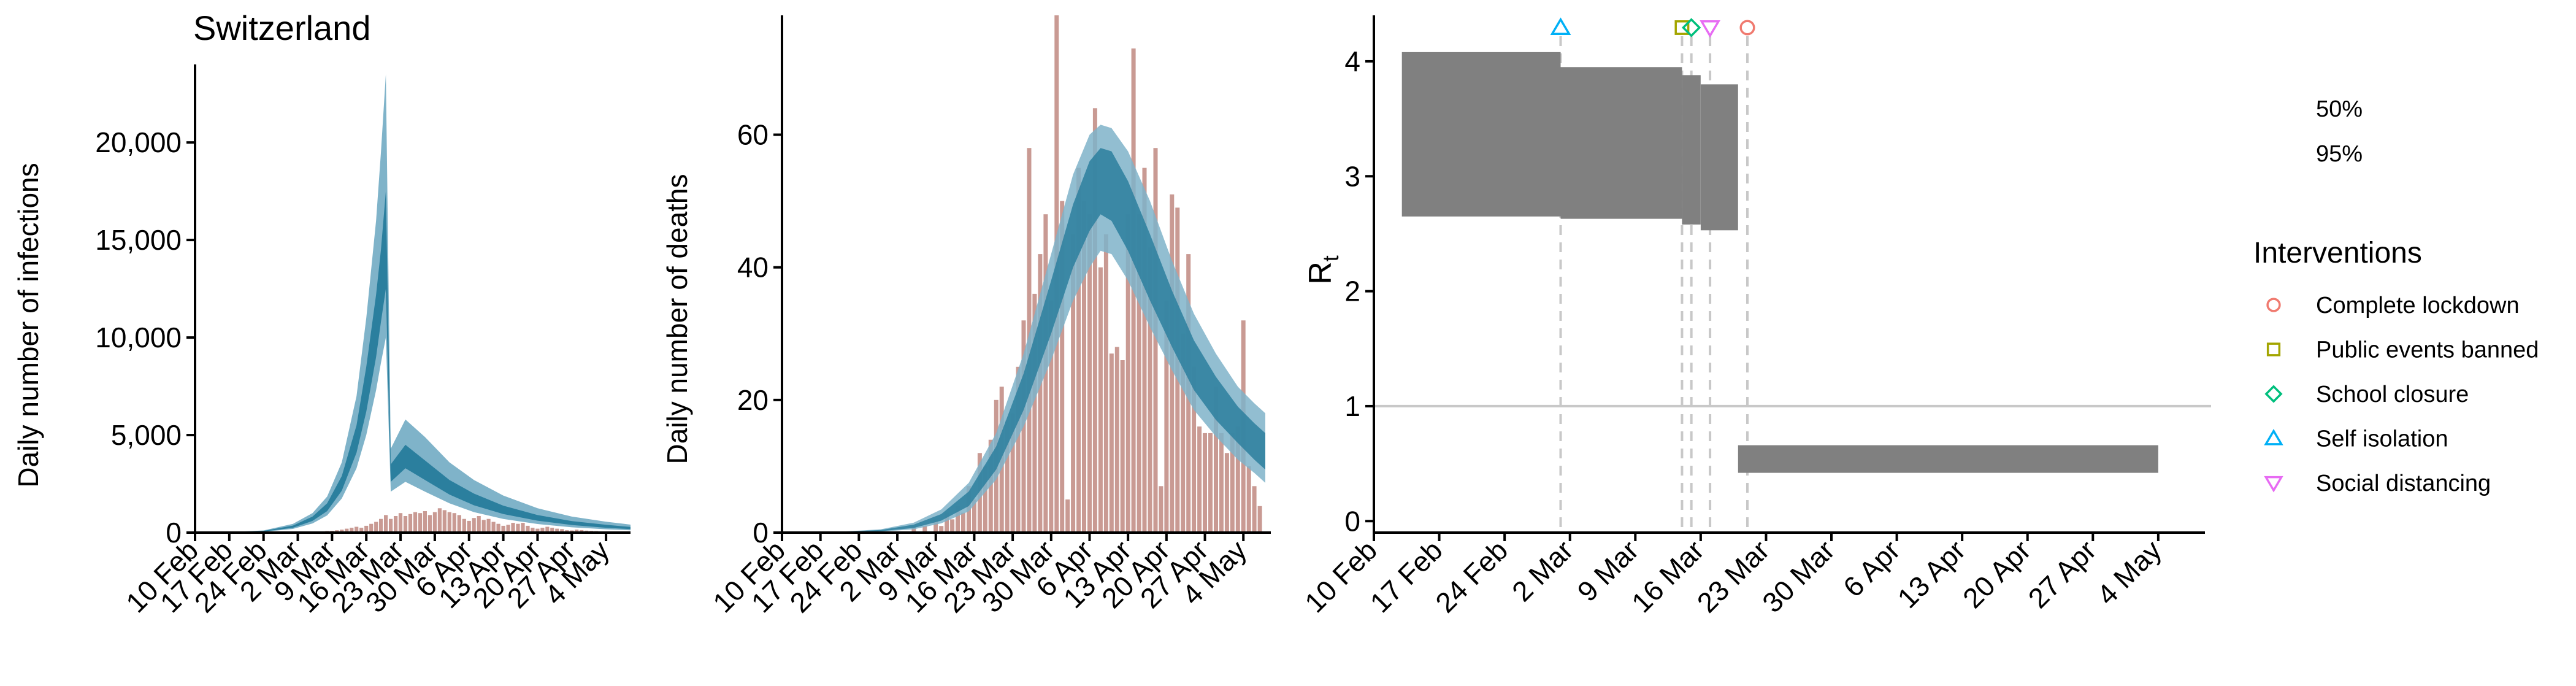  Describe the element at coordinates (1542, 570) in the screenshot. I see `x-tick-label: 2 Mar` at that location.